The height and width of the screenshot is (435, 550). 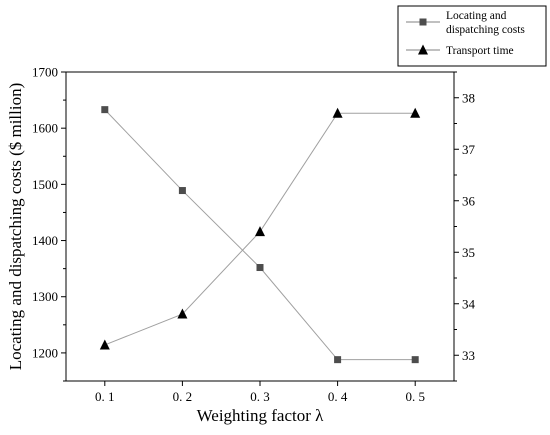 What do you see at coordinates (183, 396) in the screenshot?
I see `x-tick-label: 0. 2` at bounding box center [183, 396].